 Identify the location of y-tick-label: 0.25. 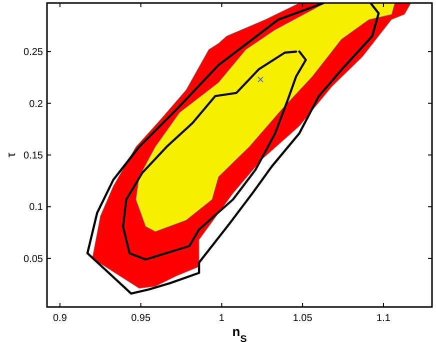
(34, 52).